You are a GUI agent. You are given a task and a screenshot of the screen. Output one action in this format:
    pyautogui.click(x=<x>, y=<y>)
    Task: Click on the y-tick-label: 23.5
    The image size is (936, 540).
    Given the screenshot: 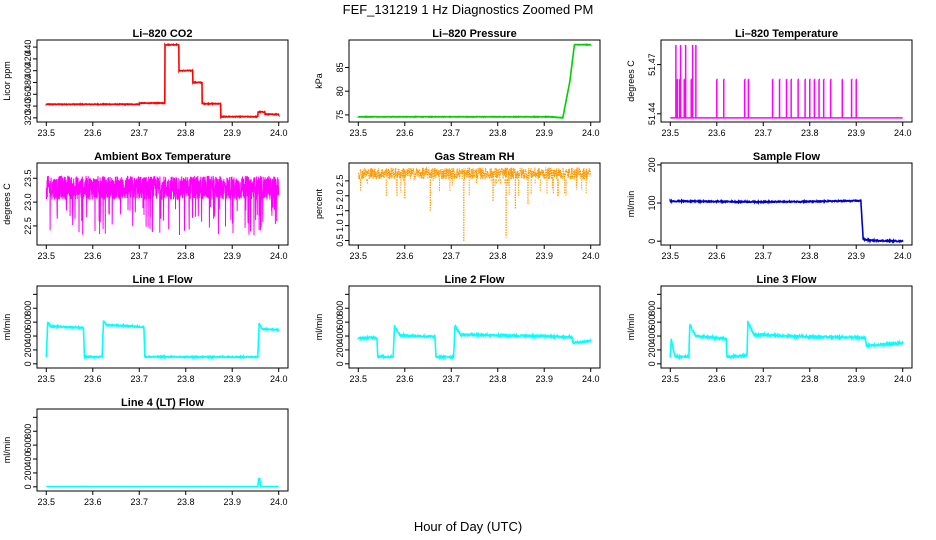 What is the action you would take?
    pyautogui.click(x=28, y=178)
    